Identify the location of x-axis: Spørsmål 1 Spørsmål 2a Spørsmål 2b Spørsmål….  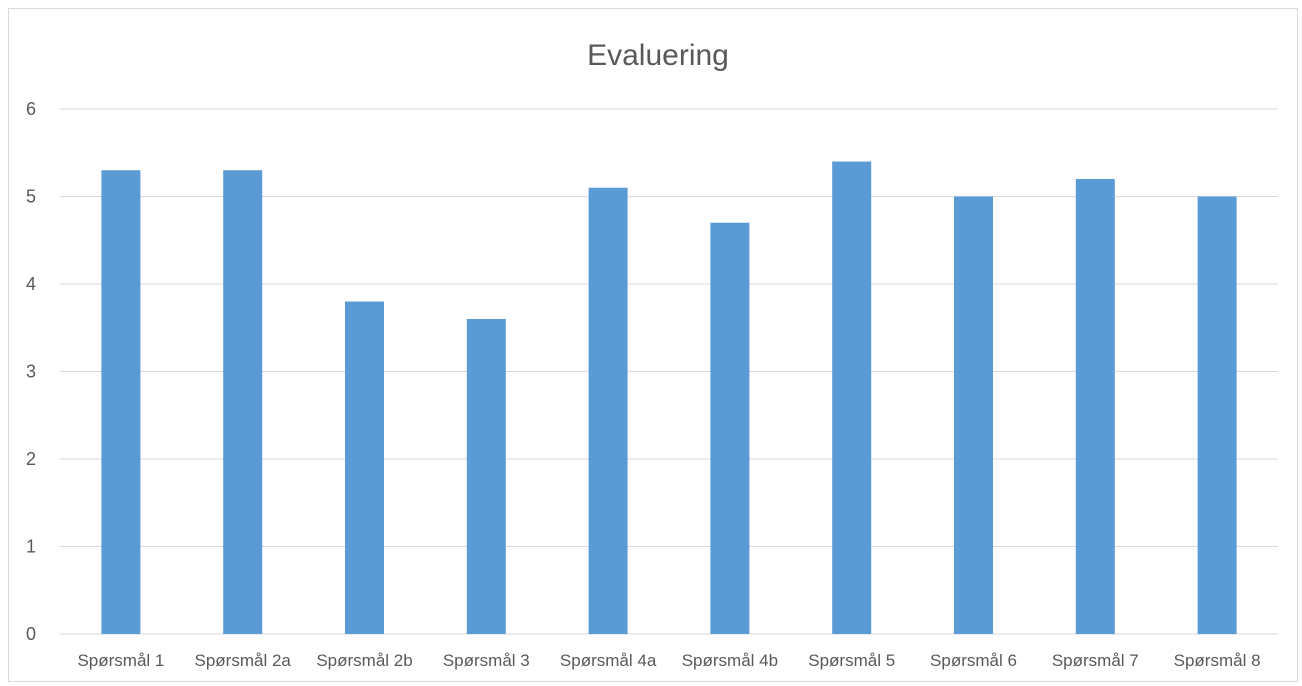
(668, 660).